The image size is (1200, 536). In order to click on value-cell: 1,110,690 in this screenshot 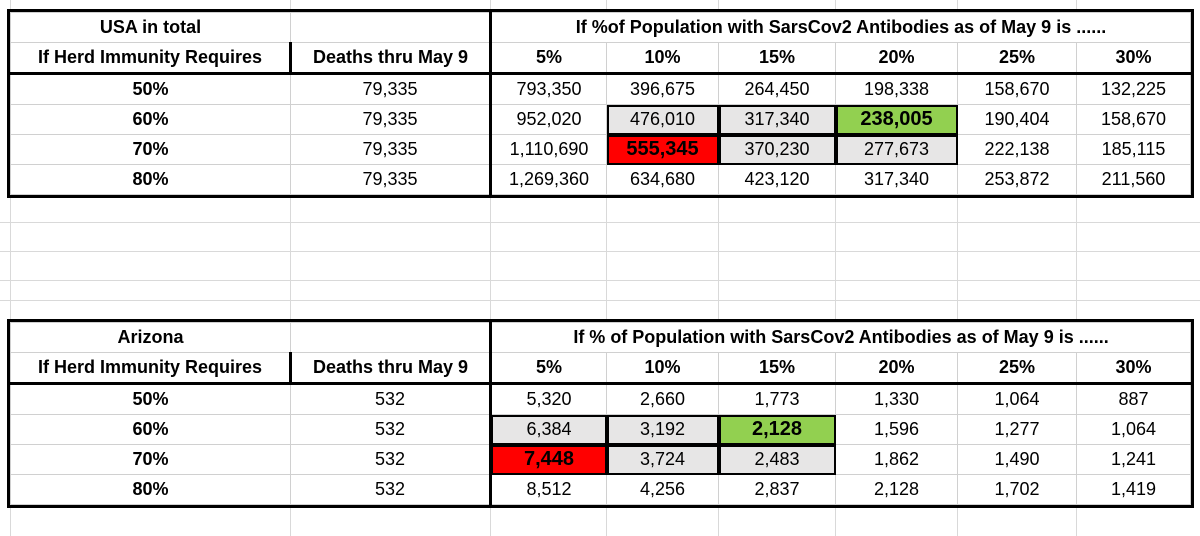, I will do `click(548, 149)`.